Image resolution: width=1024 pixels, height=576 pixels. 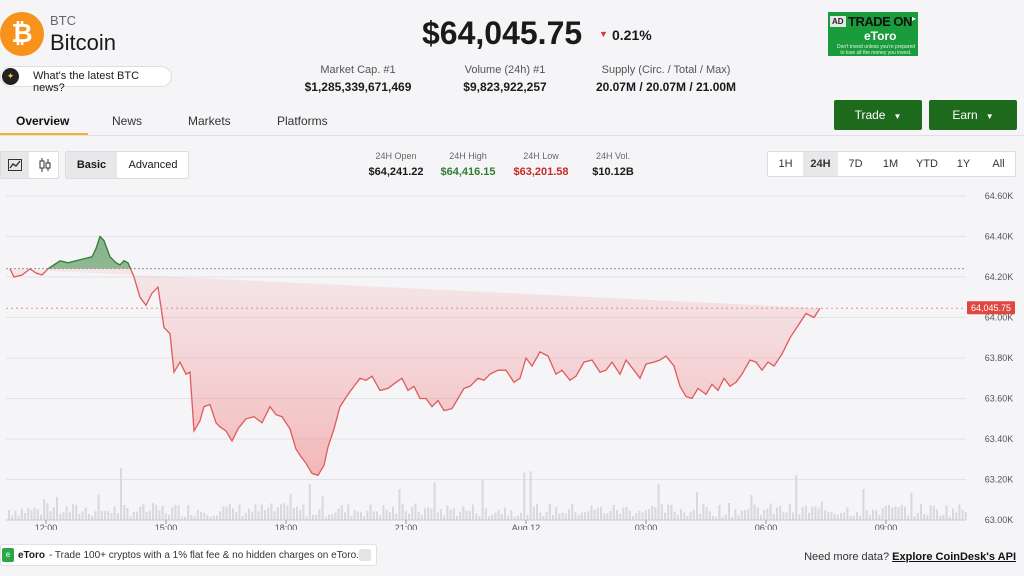 What do you see at coordinates (365, 555) in the screenshot?
I see `close-icon` at bounding box center [365, 555].